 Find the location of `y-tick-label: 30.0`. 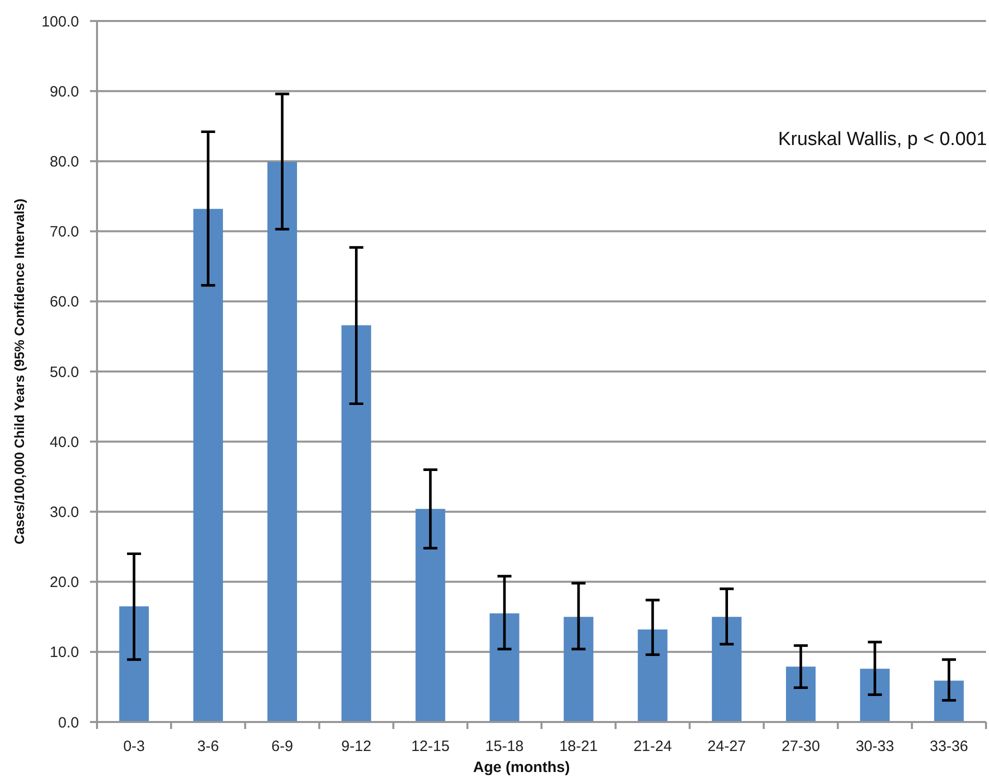

y-tick-label: 30.0 is located at coordinates (64, 512).